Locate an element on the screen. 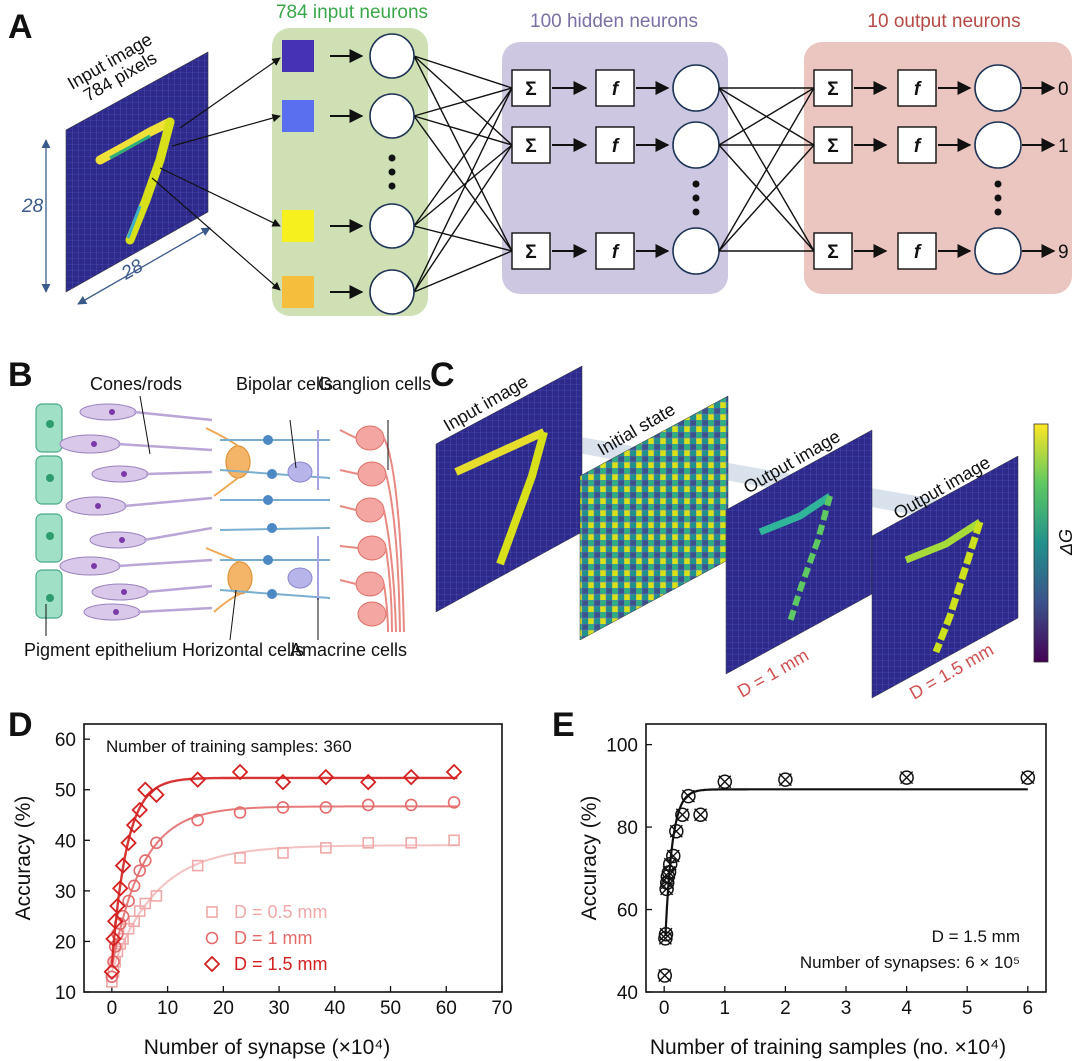 This screenshot has height=1061, width=1080. label-bipolar-cells: Bipolar cells is located at coordinates (284, 384).